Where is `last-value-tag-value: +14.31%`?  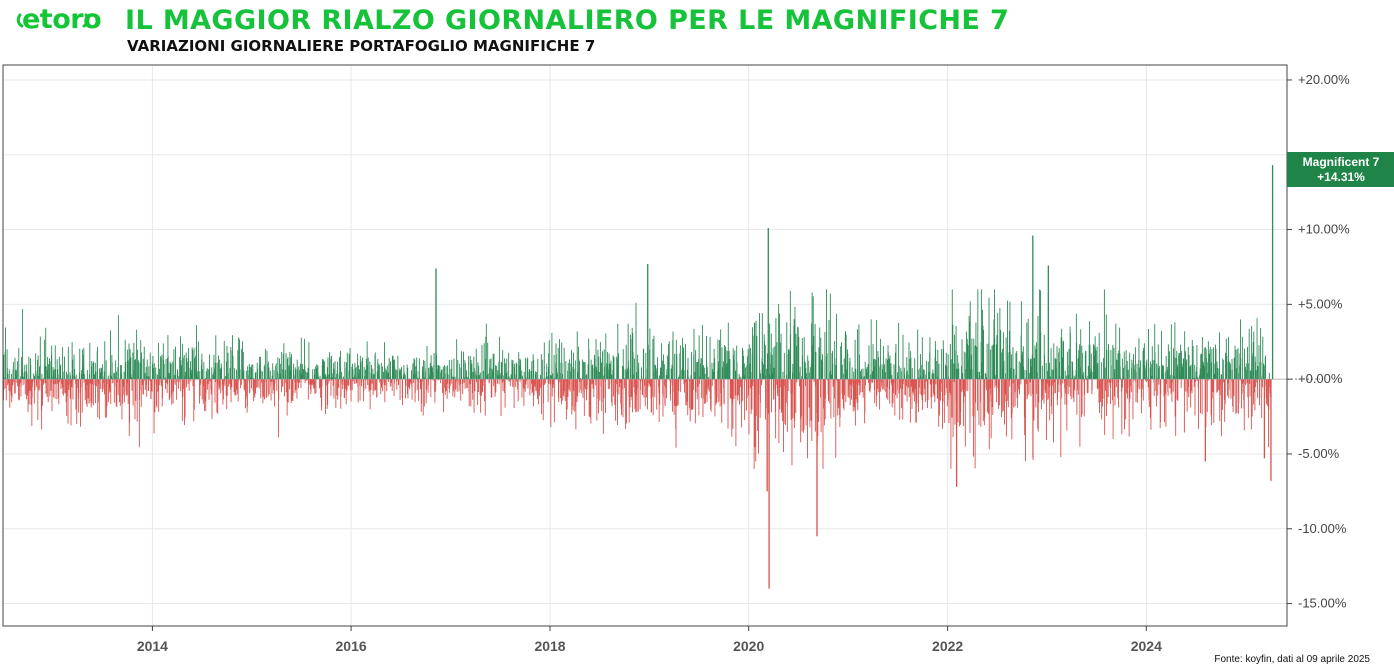
last-value-tag-value: +14.31% is located at coordinates (1341, 177).